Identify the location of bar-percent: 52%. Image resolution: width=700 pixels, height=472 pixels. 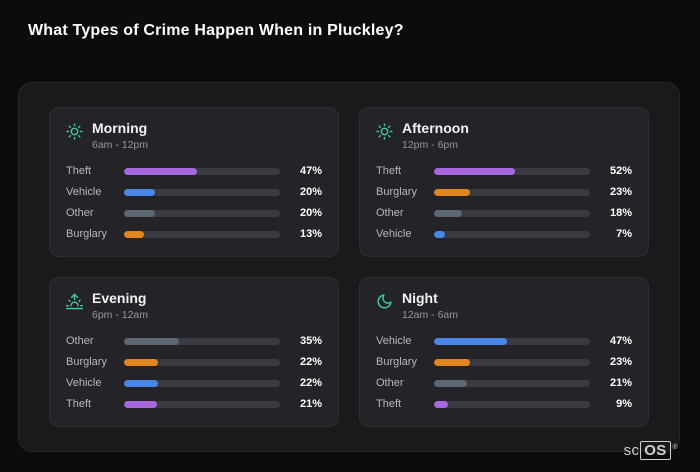
(620, 171).